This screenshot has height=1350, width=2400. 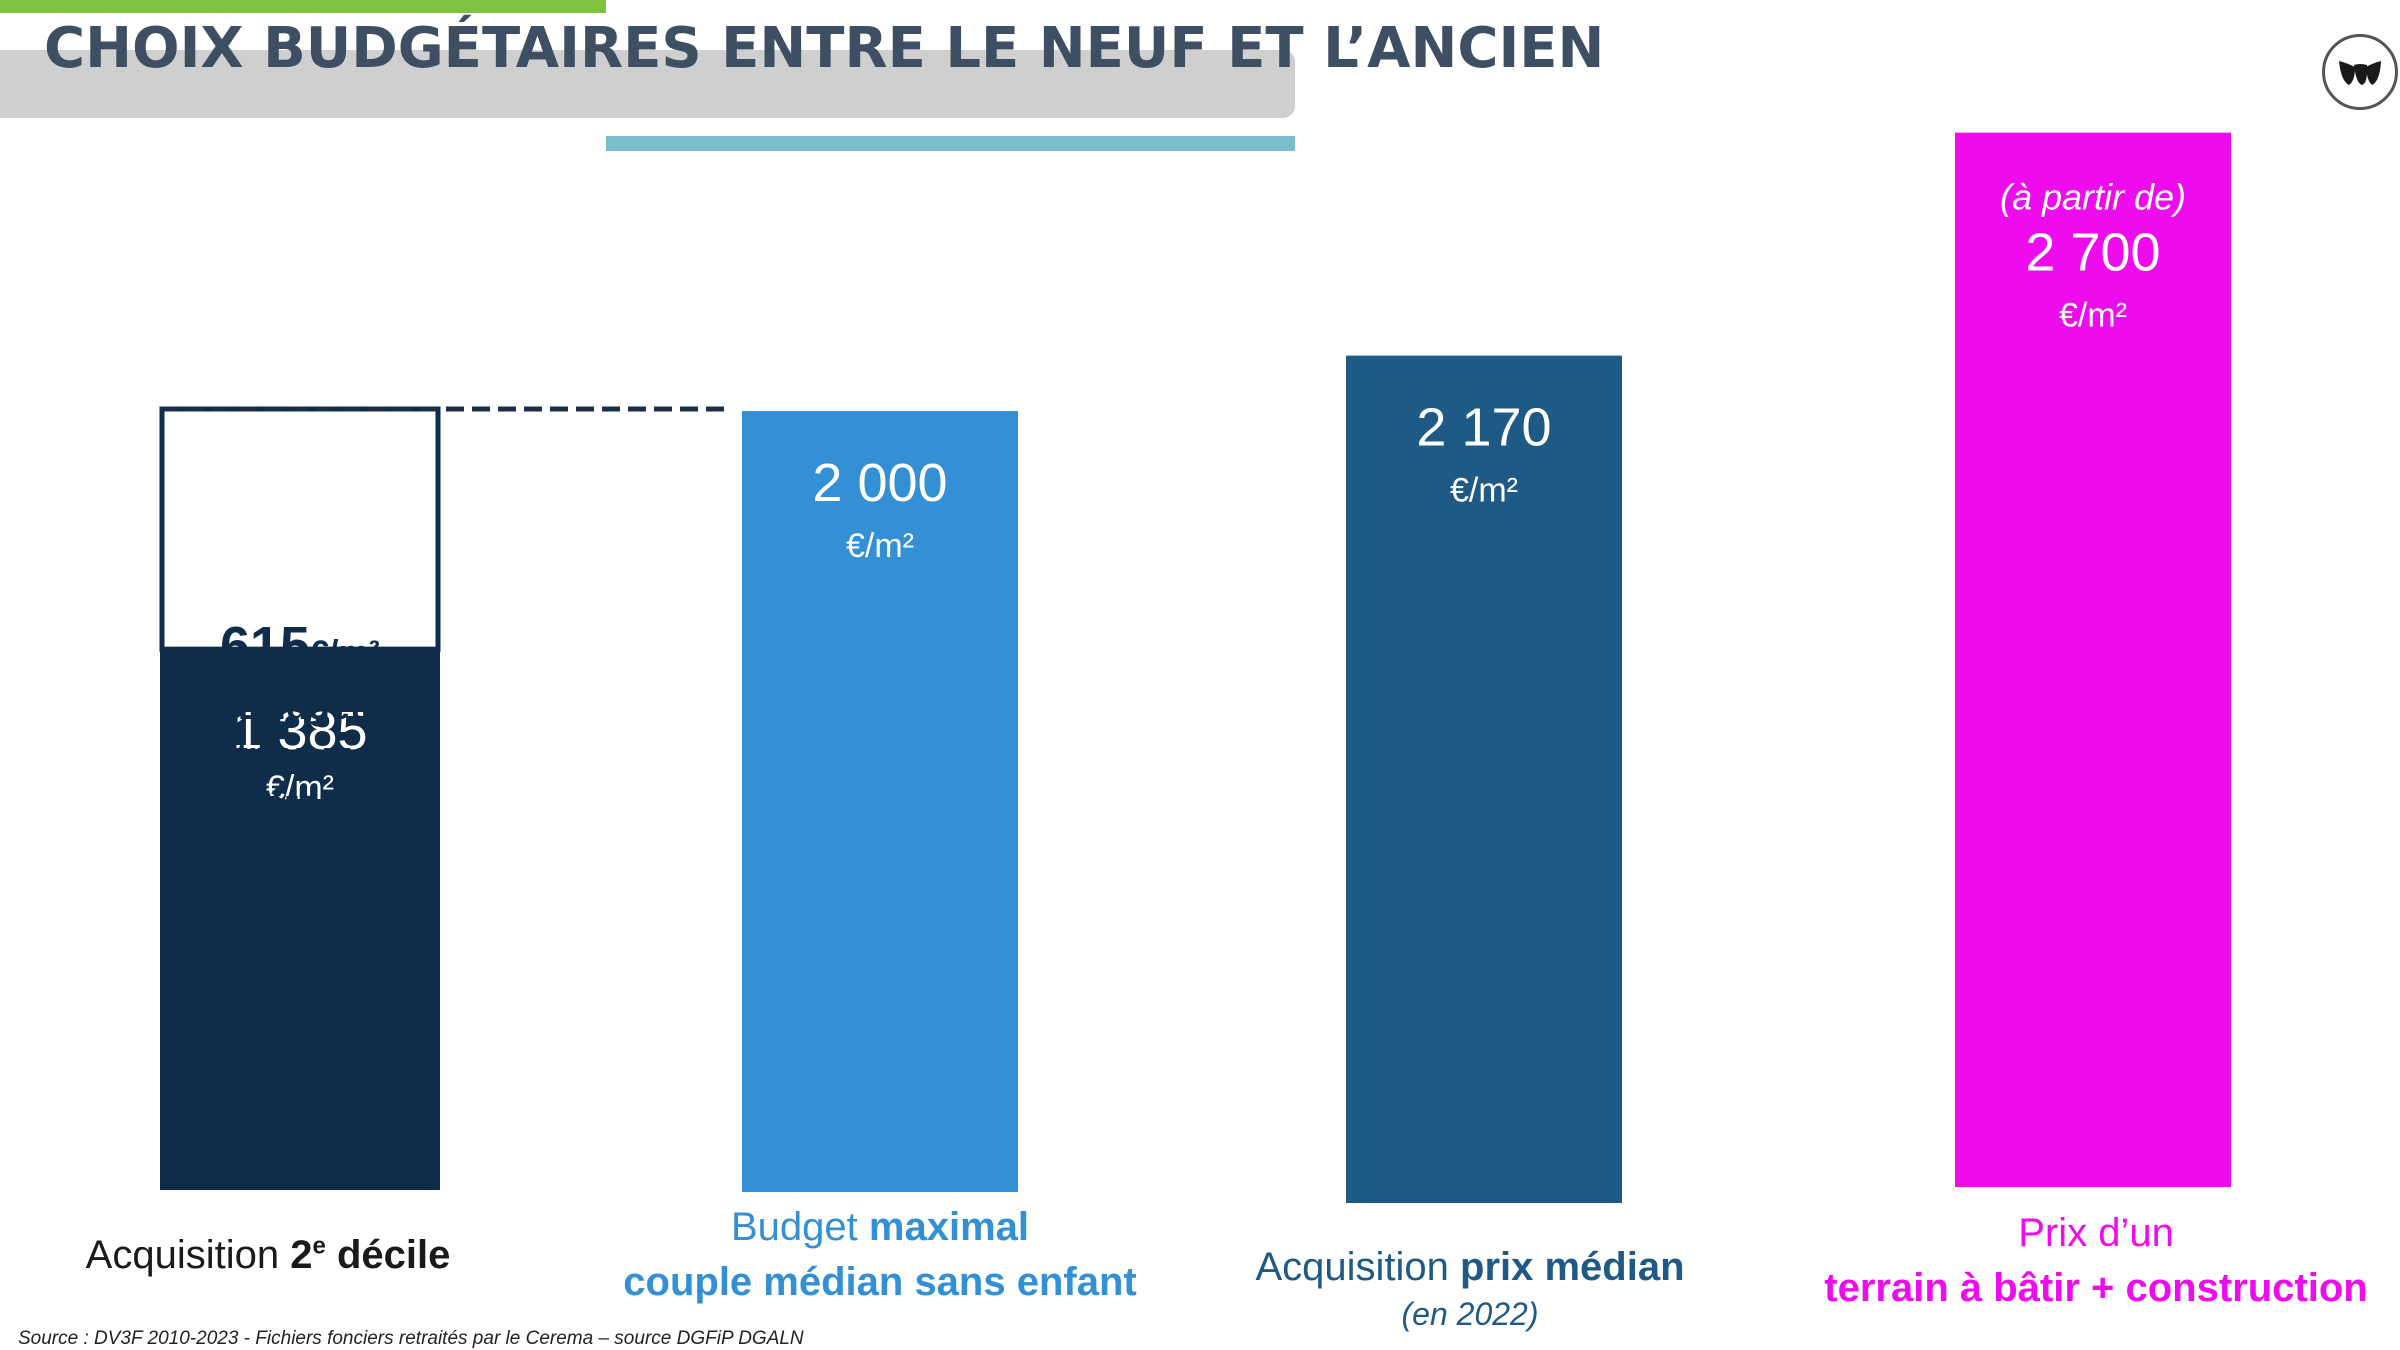 I want to click on category-label-part: décile, so click(x=388, y=1255).